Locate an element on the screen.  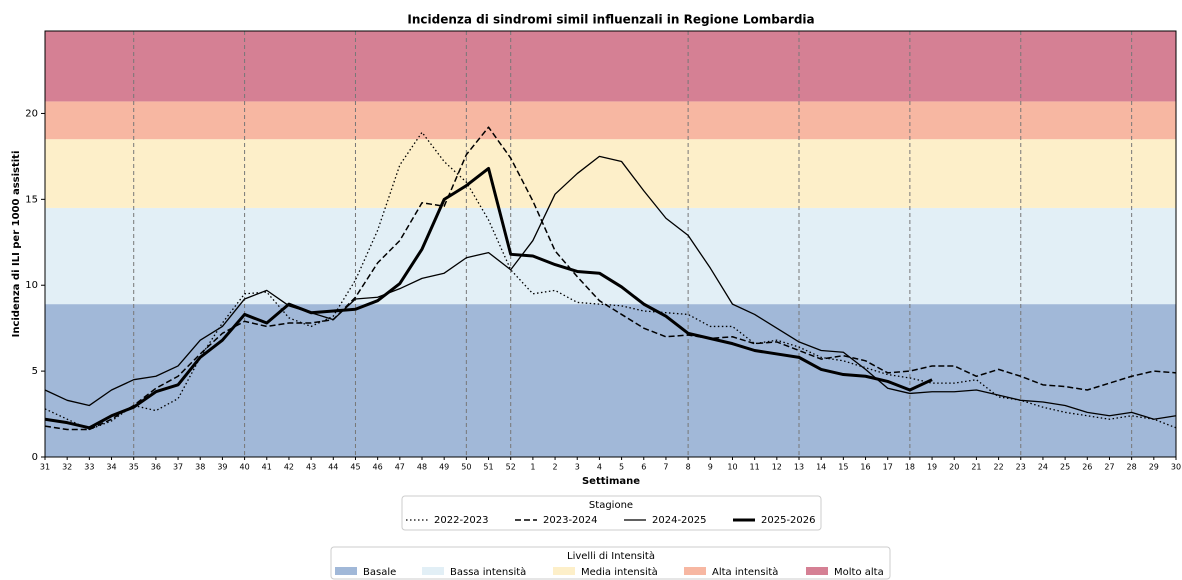
x-tick-label: 3 is located at coordinates (577, 467).